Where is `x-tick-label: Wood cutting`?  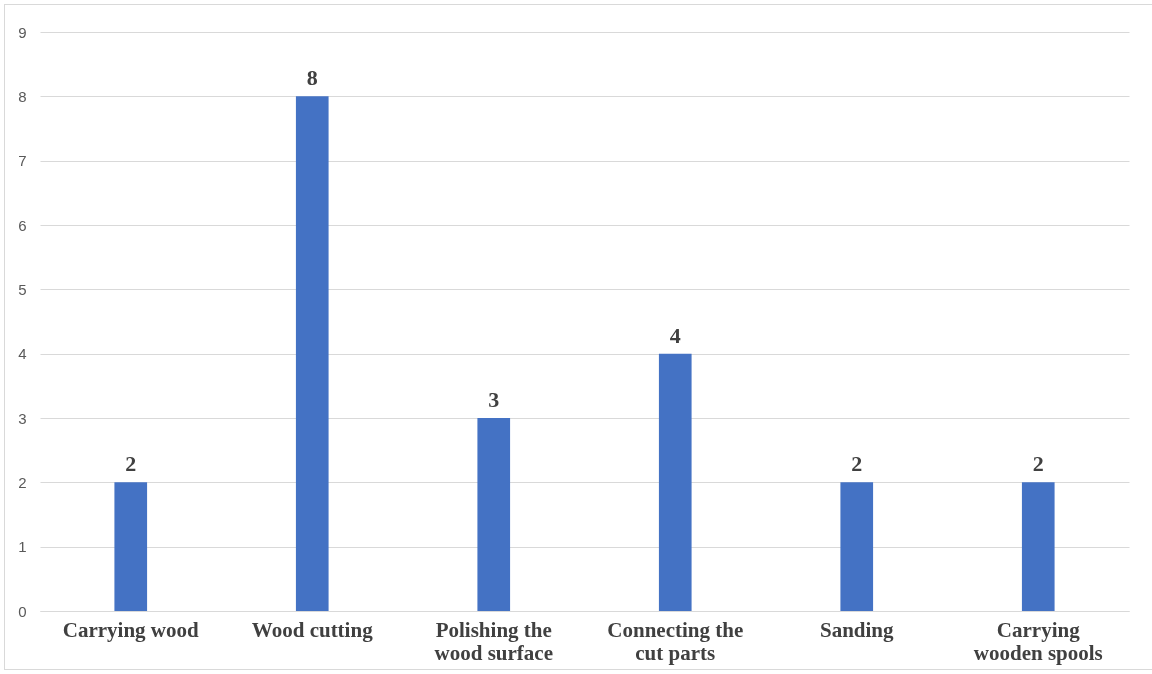 x-tick-label: Wood cutting is located at coordinates (312, 629).